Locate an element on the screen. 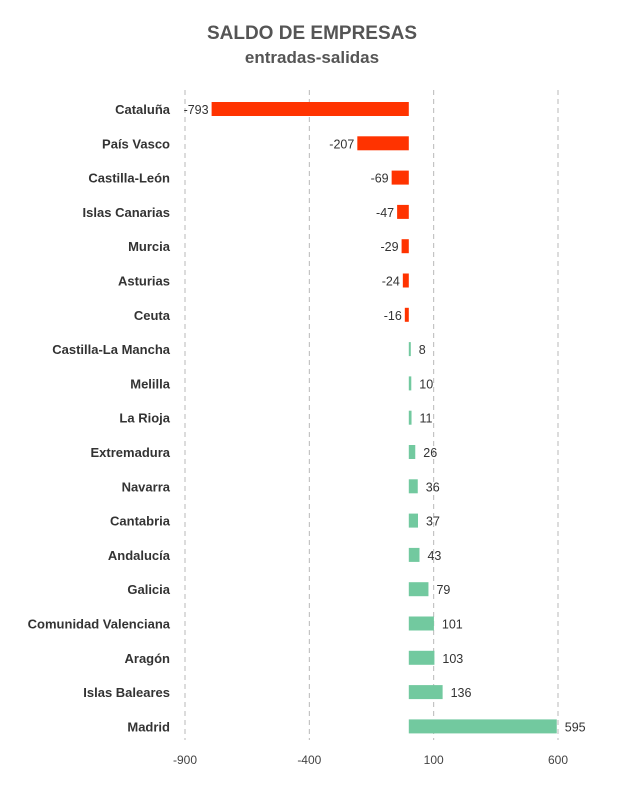 The width and height of the screenshot is (640, 805). x-tick-label: -400 is located at coordinates (309, 760).